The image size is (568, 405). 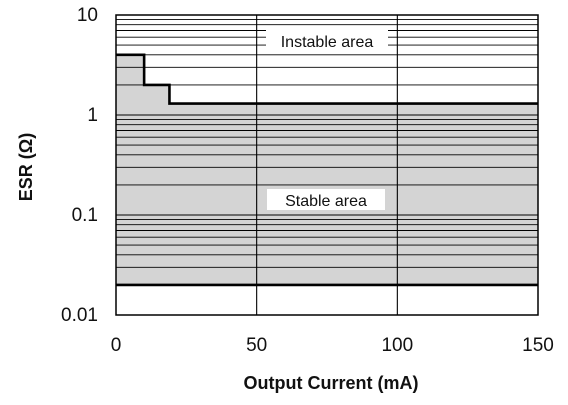 I want to click on instable-area-label: Instable area, so click(x=327, y=42).